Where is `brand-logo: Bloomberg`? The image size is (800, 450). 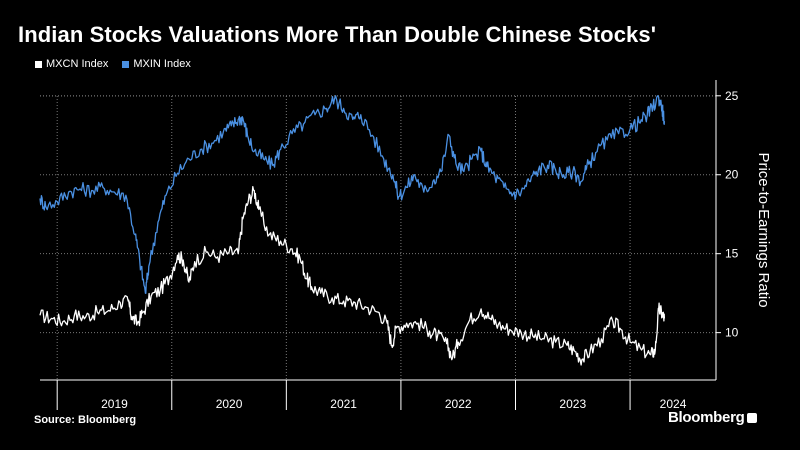 brand-logo: Bloomberg is located at coordinates (713, 417).